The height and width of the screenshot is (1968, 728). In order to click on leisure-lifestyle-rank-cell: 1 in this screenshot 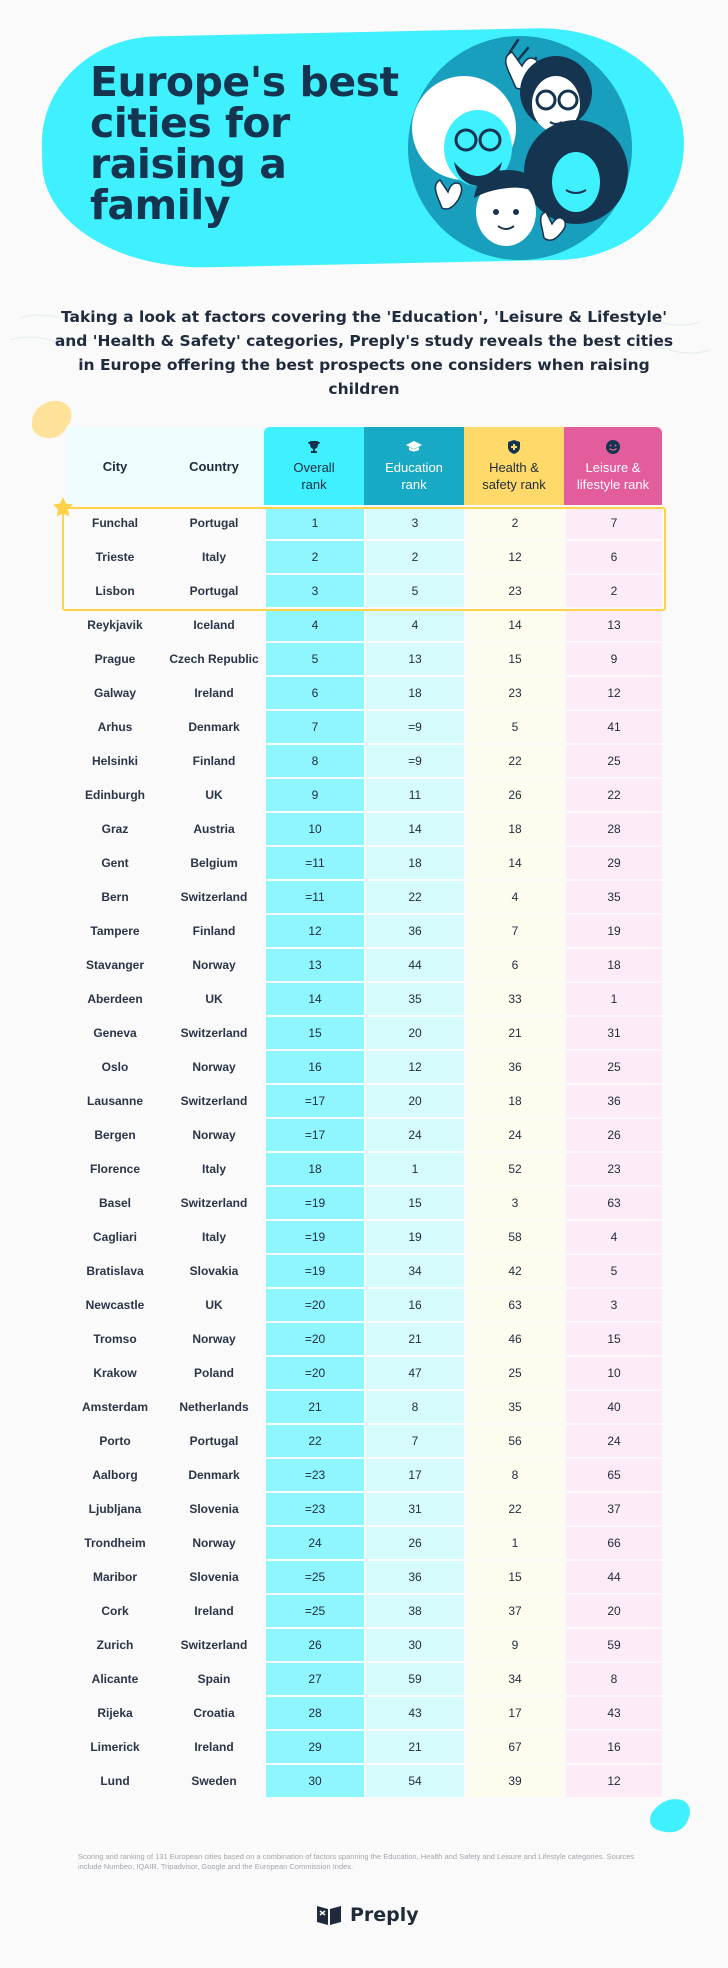, I will do `click(613, 999)`.